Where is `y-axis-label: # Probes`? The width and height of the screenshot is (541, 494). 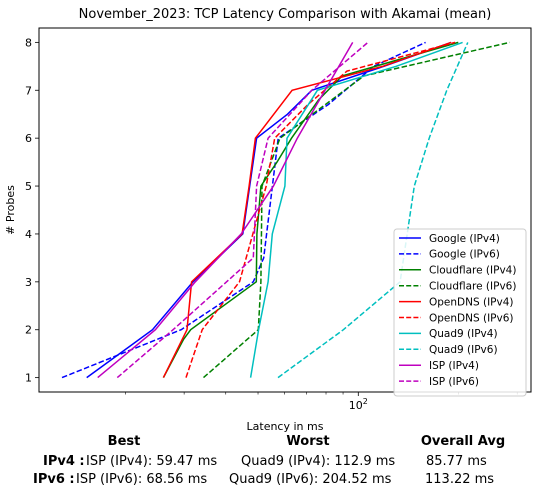
y-axis-label: # Probes is located at coordinates (10, 210).